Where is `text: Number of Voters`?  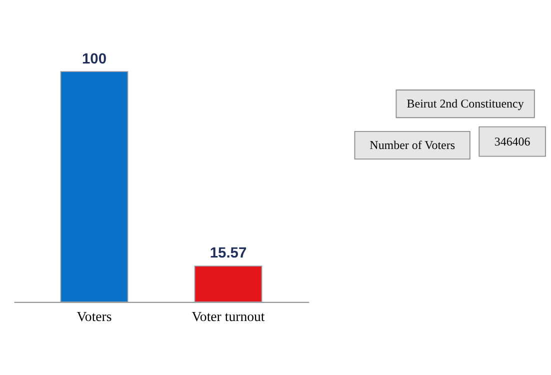
text: Number of Voters is located at coordinates (413, 145).